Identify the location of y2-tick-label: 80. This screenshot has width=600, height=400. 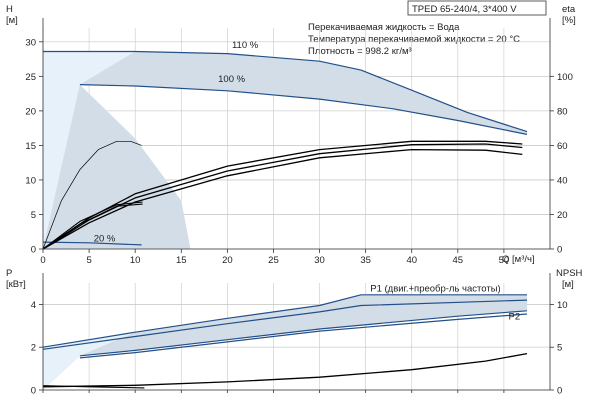
(562, 111).